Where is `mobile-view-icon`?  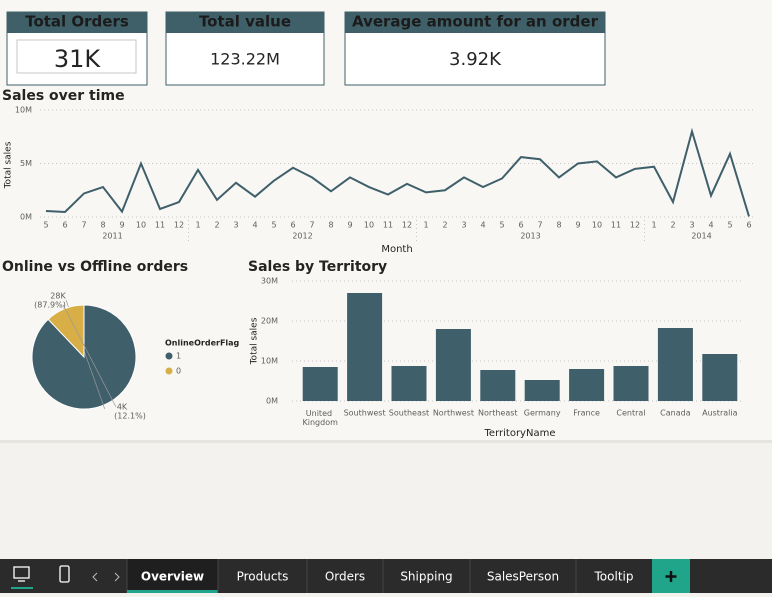 mobile-view-icon is located at coordinates (64, 574).